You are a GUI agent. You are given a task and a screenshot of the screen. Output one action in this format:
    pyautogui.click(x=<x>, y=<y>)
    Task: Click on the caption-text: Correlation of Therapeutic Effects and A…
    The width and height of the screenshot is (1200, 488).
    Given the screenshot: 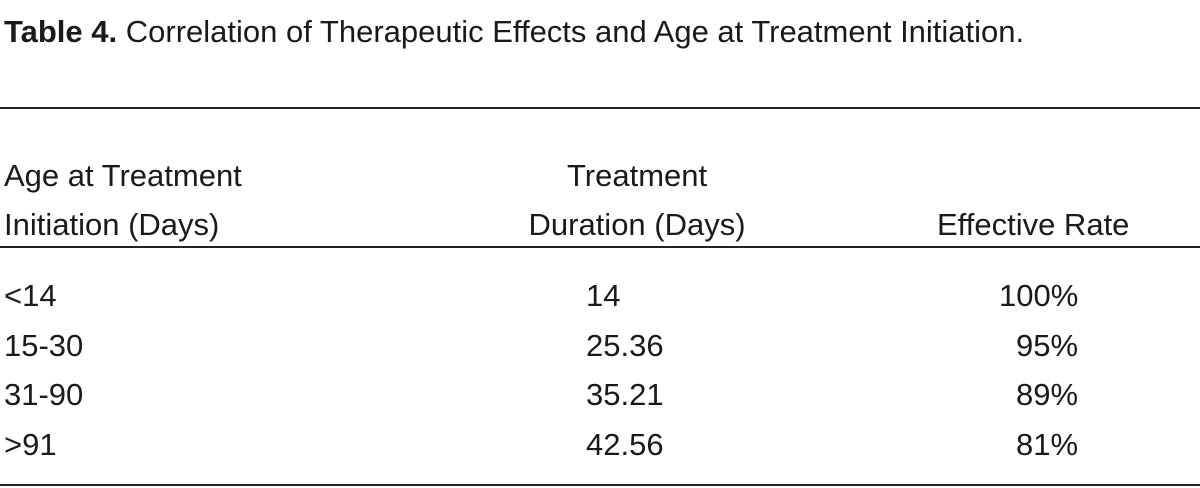 What is the action you would take?
    pyautogui.click(x=575, y=31)
    